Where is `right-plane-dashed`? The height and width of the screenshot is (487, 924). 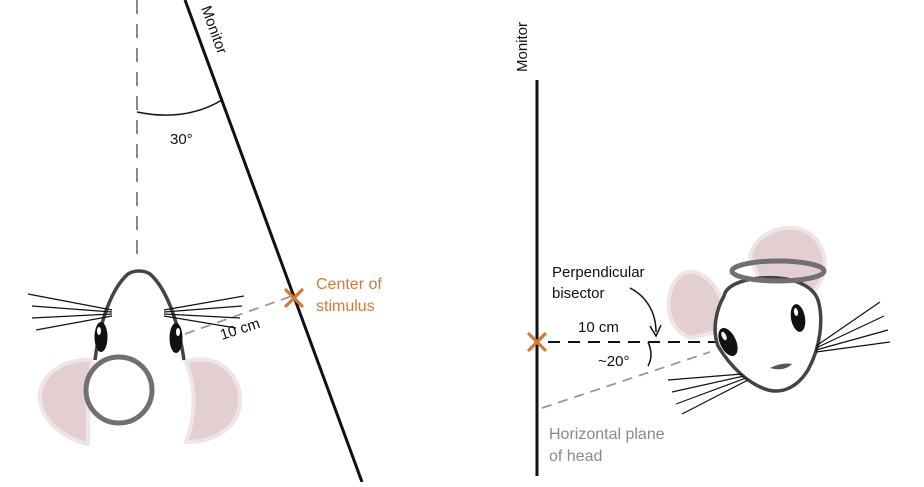 right-plane-dashed is located at coordinates (626, 380).